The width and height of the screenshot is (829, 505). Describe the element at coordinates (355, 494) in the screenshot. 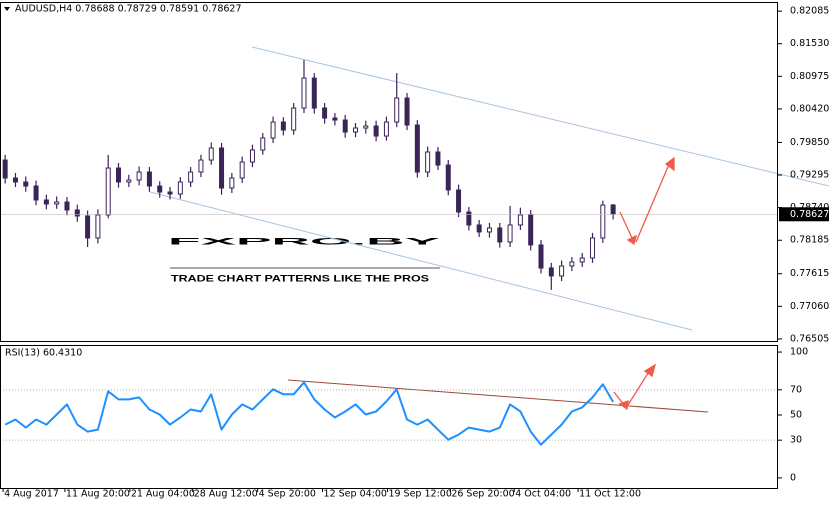

I see `x-tick-label: 12 Sep 04:00` at that location.